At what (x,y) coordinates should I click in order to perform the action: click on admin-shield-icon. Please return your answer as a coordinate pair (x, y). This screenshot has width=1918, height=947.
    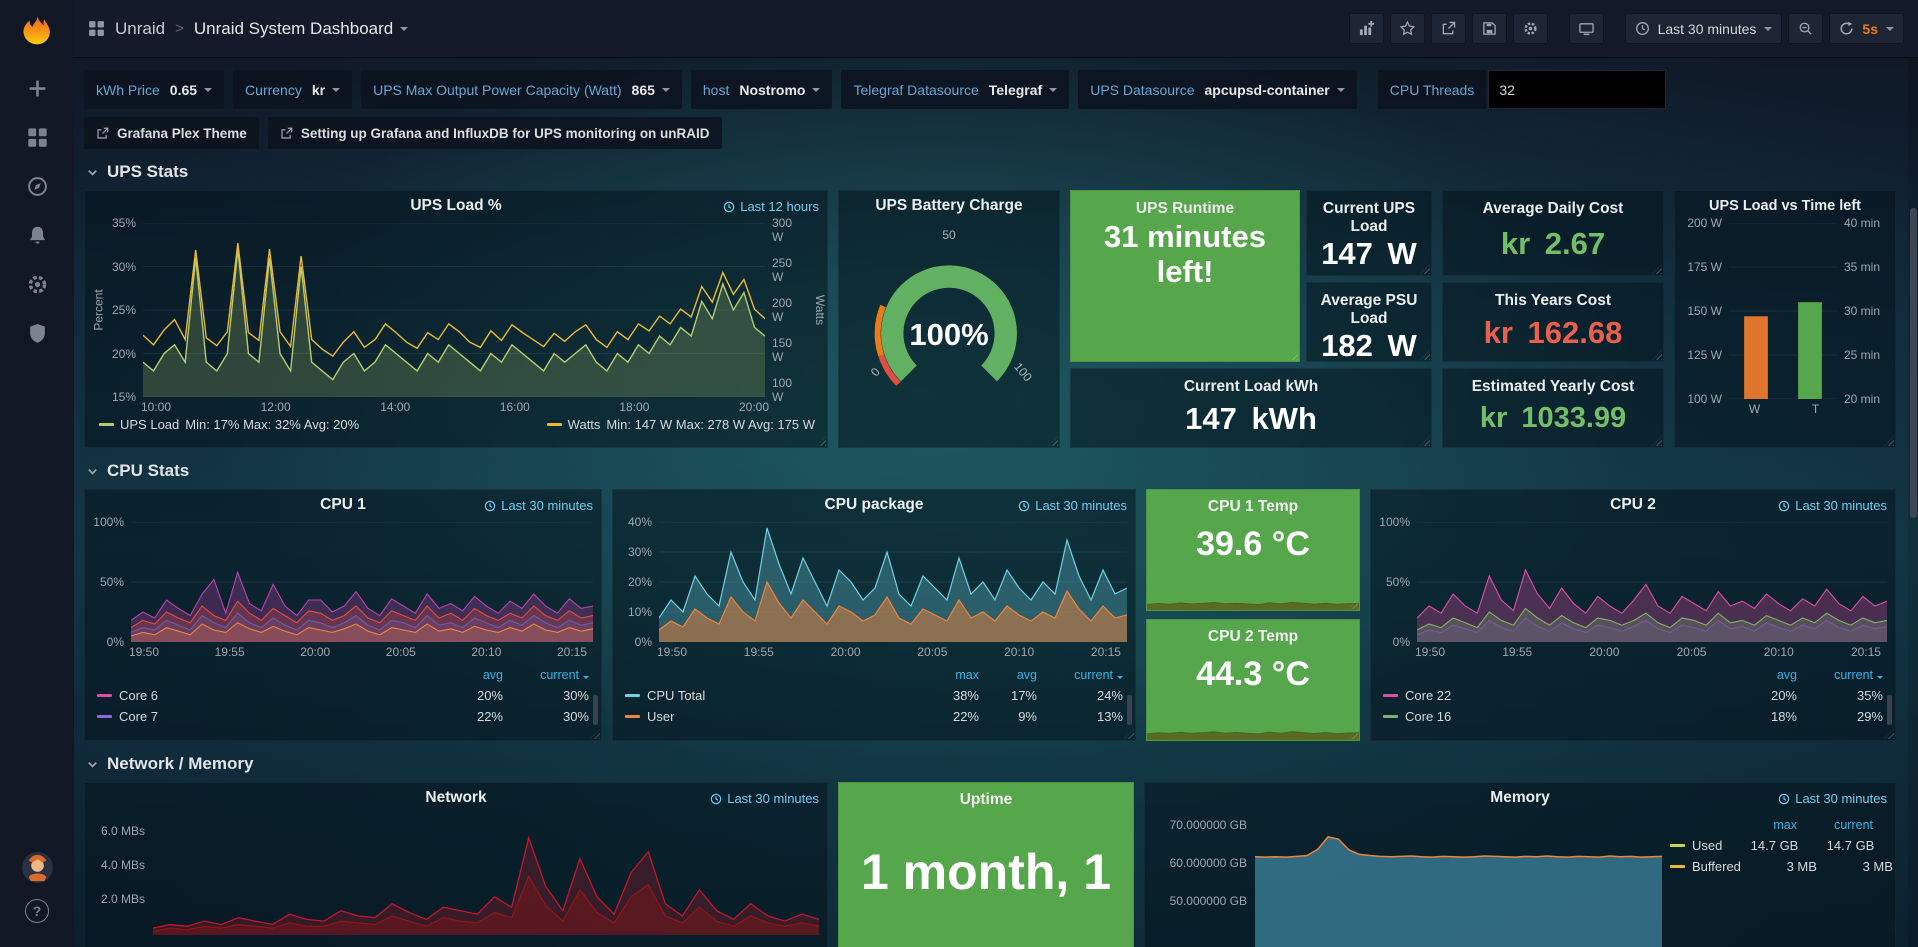
    Looking at the image, I should click on (37, 333).